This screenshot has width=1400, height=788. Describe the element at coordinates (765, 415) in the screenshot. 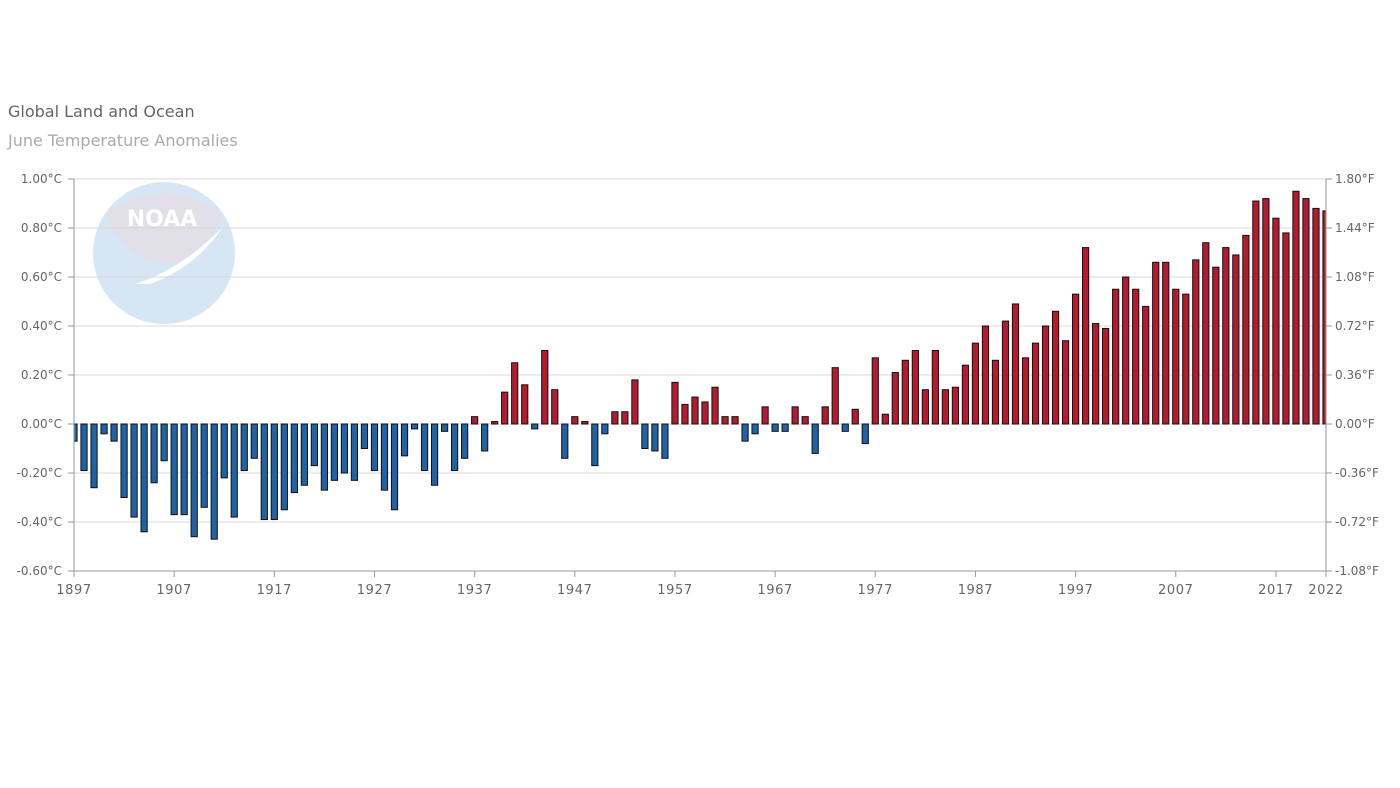

I see `bar-1966` at that location.